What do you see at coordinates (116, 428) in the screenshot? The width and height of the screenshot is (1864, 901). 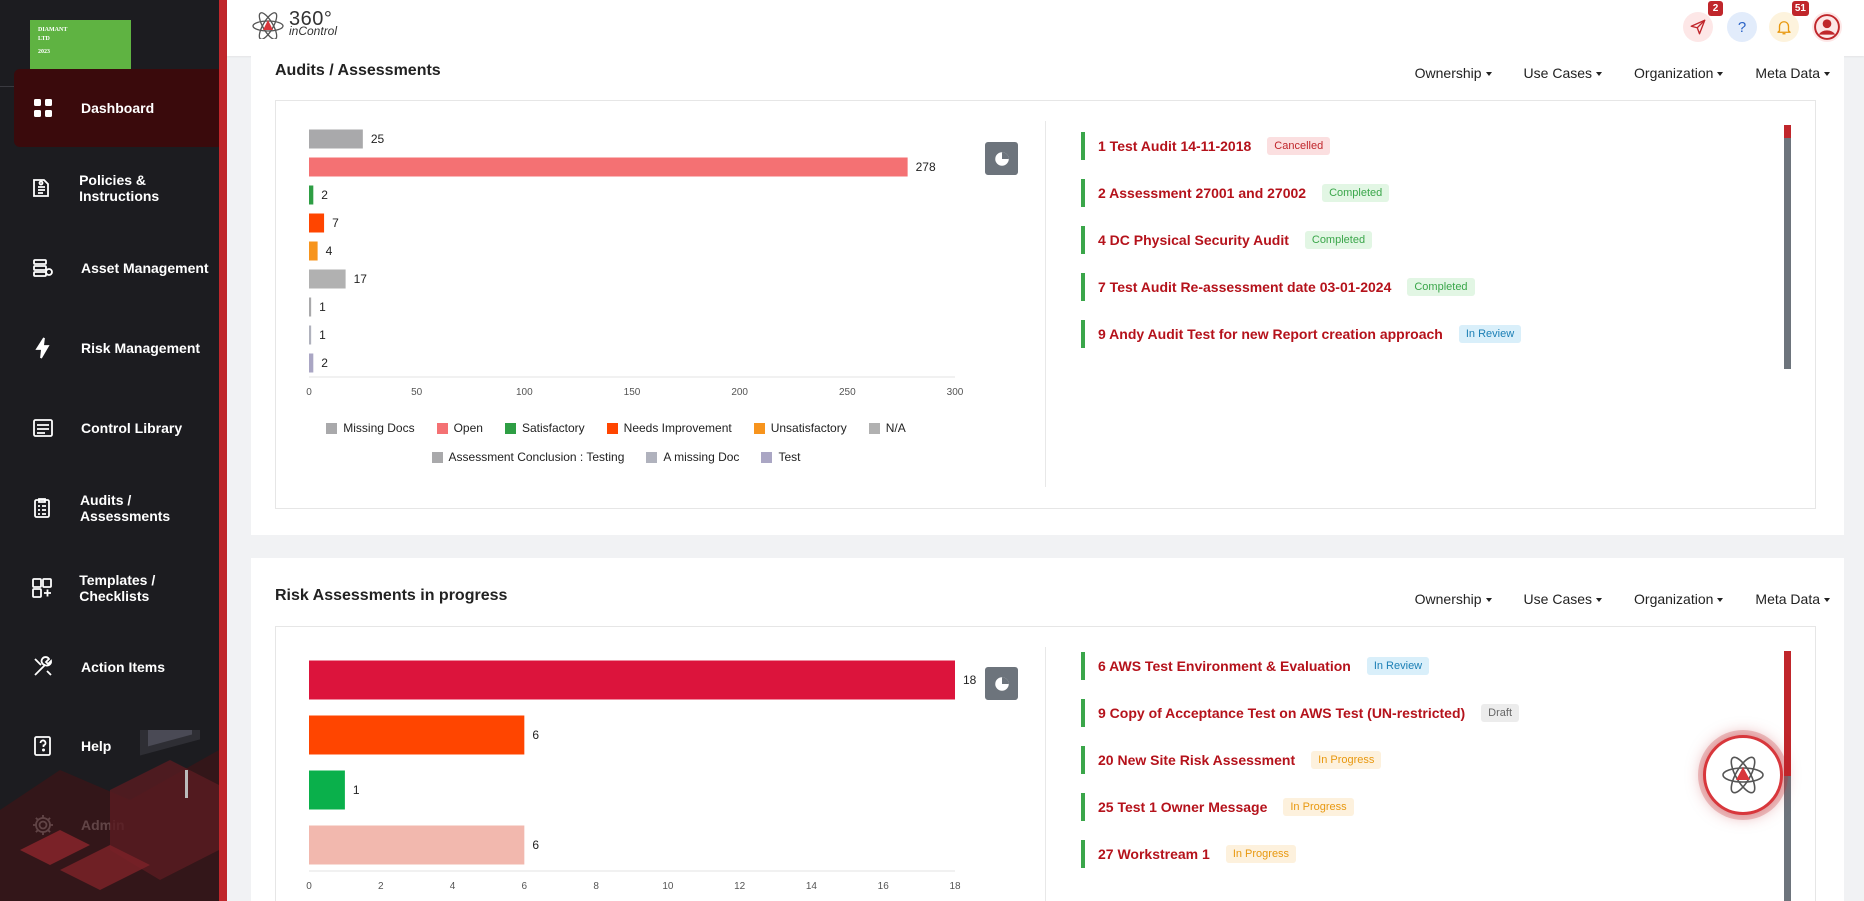 I see `sidebar-item-control-library: Control Library` at bounding box center [116, 428].